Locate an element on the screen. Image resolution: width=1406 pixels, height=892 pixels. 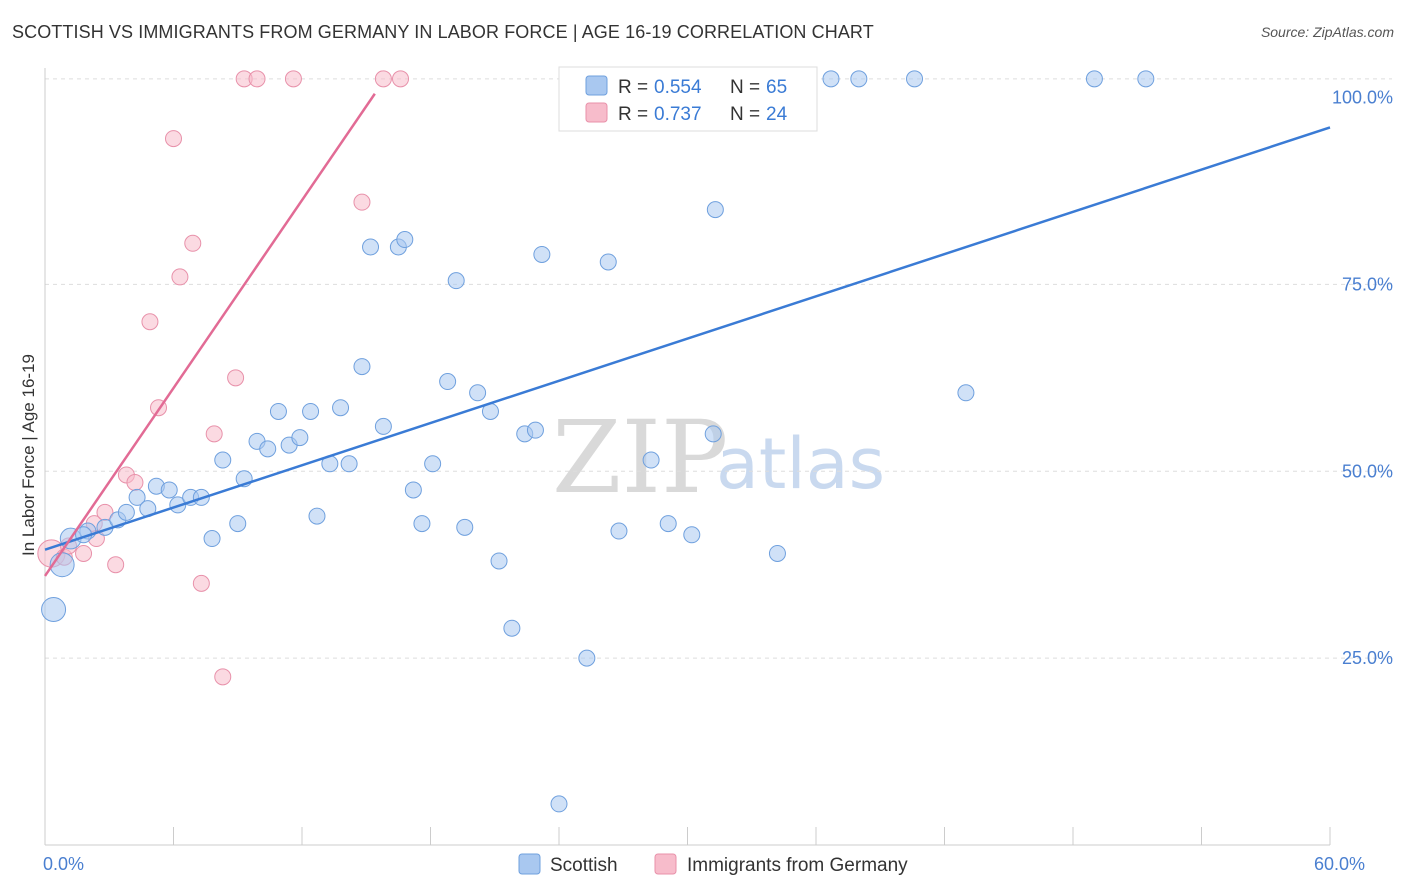
y-tick-label: 100.0% is located at coordinates (1362, 98).